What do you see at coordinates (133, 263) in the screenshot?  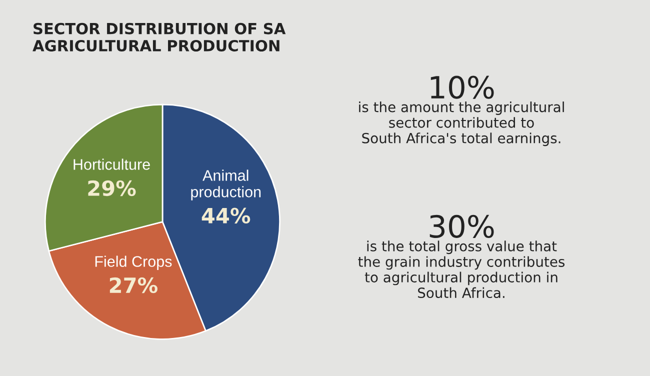 I see `slice-label: Field Crops` at bounding box center [133, 263].